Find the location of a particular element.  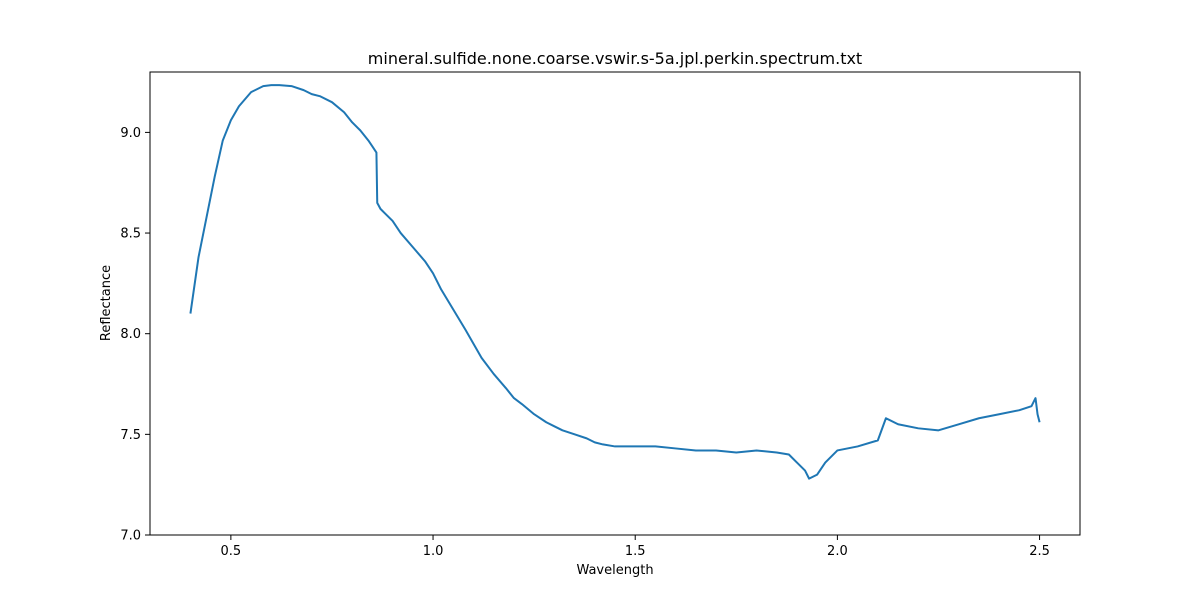

x-ticks: 0.5 1.0 1.5 2.0 2.5 is located at coordinates (635, 547).